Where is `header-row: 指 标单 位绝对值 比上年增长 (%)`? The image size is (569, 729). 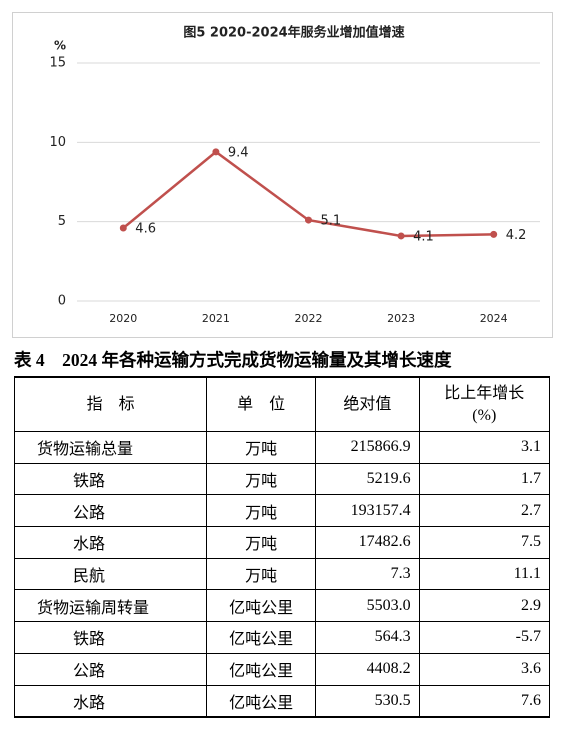
header-row: 指 标单 位绝对值 比上年增长 (%) is located at coordinates (282, 404).